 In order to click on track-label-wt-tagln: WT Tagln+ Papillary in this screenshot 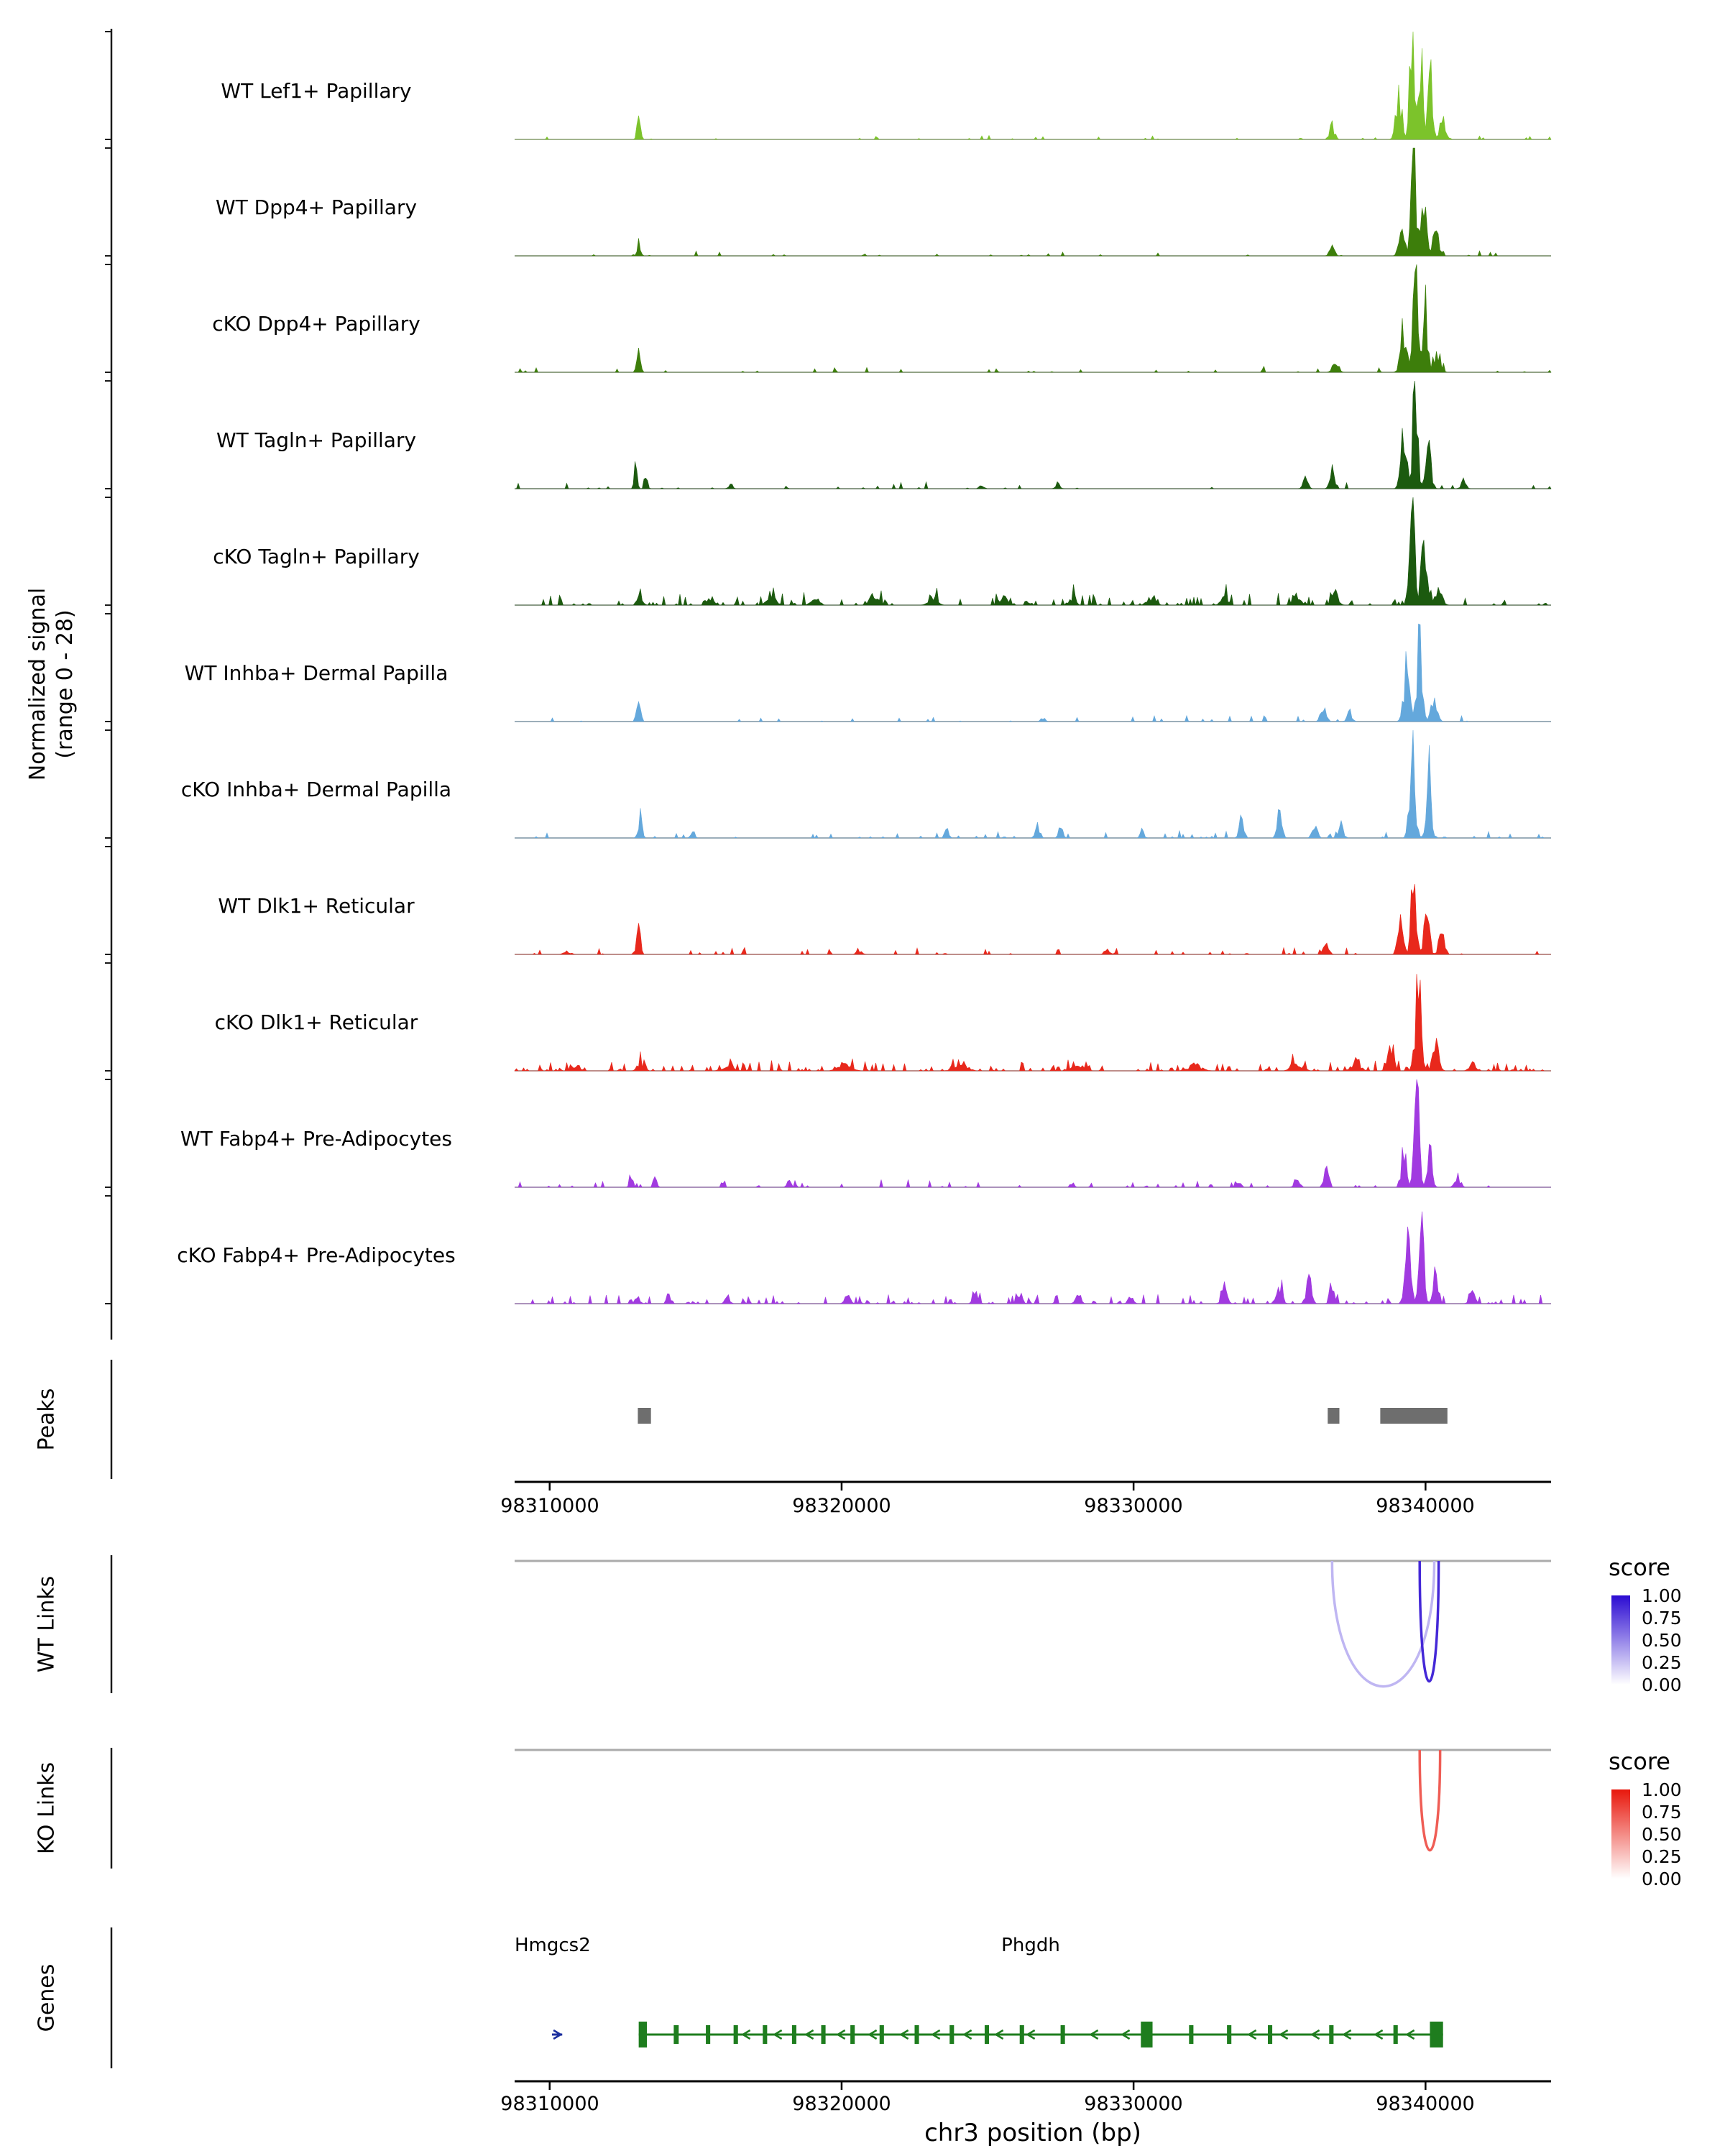, I will do `click(316, 440)`.